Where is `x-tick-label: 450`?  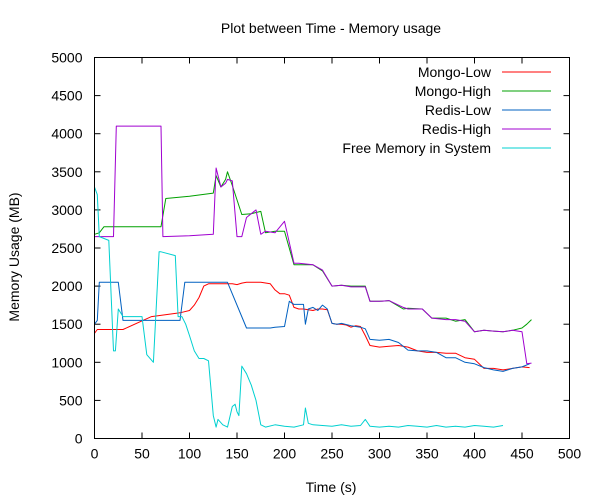
x-tick-label: 450 is located at coordinates (522, 454).